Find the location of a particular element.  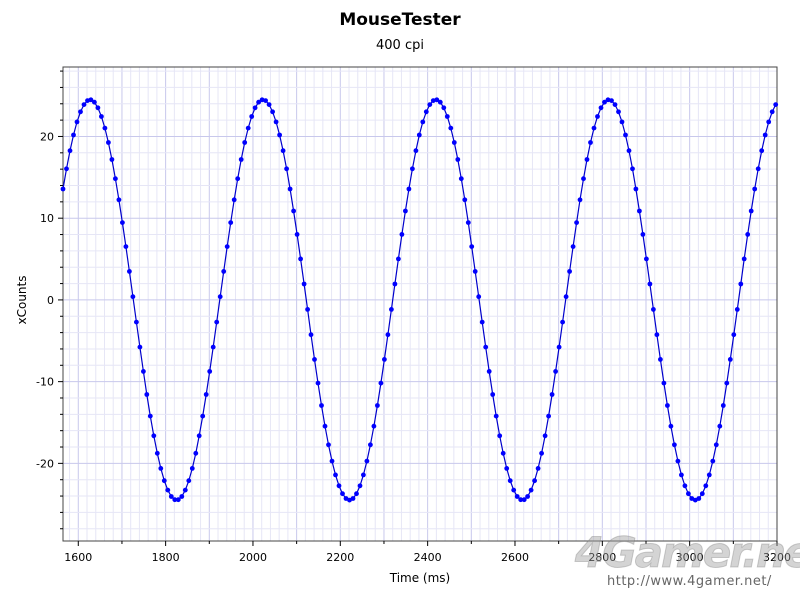

x-tick-label: 2800 is located at coordinates (602, 557).